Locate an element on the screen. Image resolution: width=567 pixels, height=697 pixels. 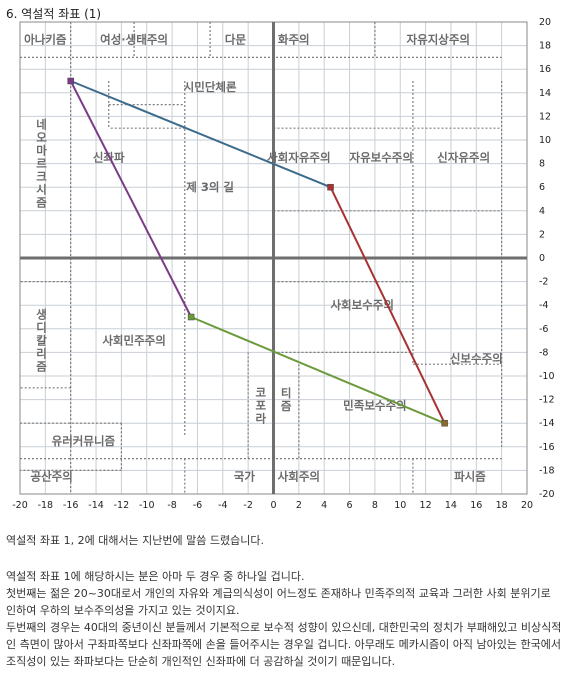
region-label: 국가 is located at coordinates (245, 476).